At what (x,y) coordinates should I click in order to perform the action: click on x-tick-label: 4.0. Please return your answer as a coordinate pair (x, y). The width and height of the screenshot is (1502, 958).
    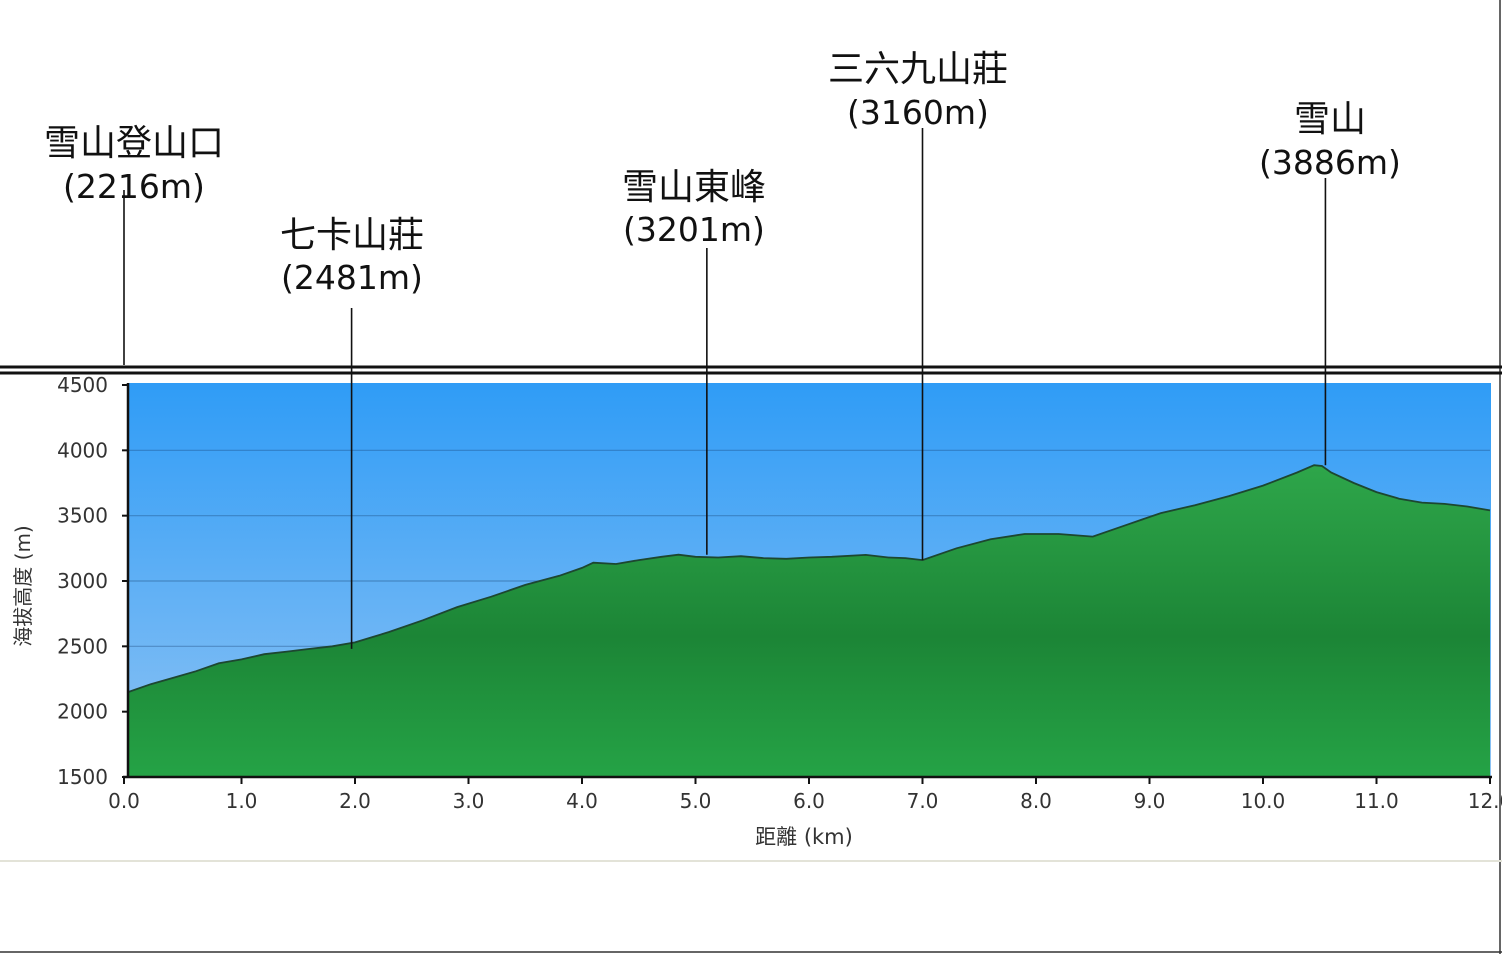
    Looking at the image, I should click on (582, 801).